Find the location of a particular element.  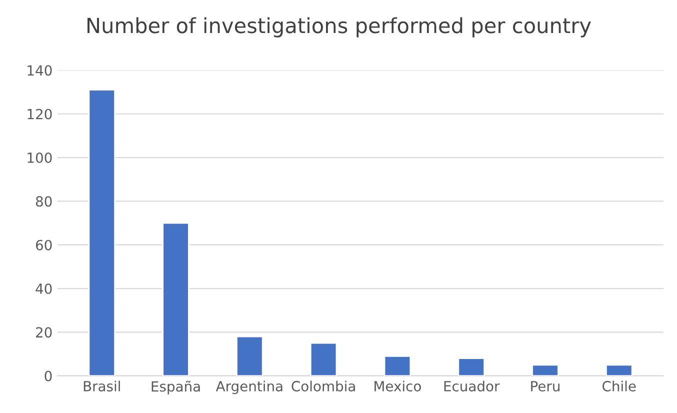

x-tick-label: Colombia is located at coordinates (323, 386).